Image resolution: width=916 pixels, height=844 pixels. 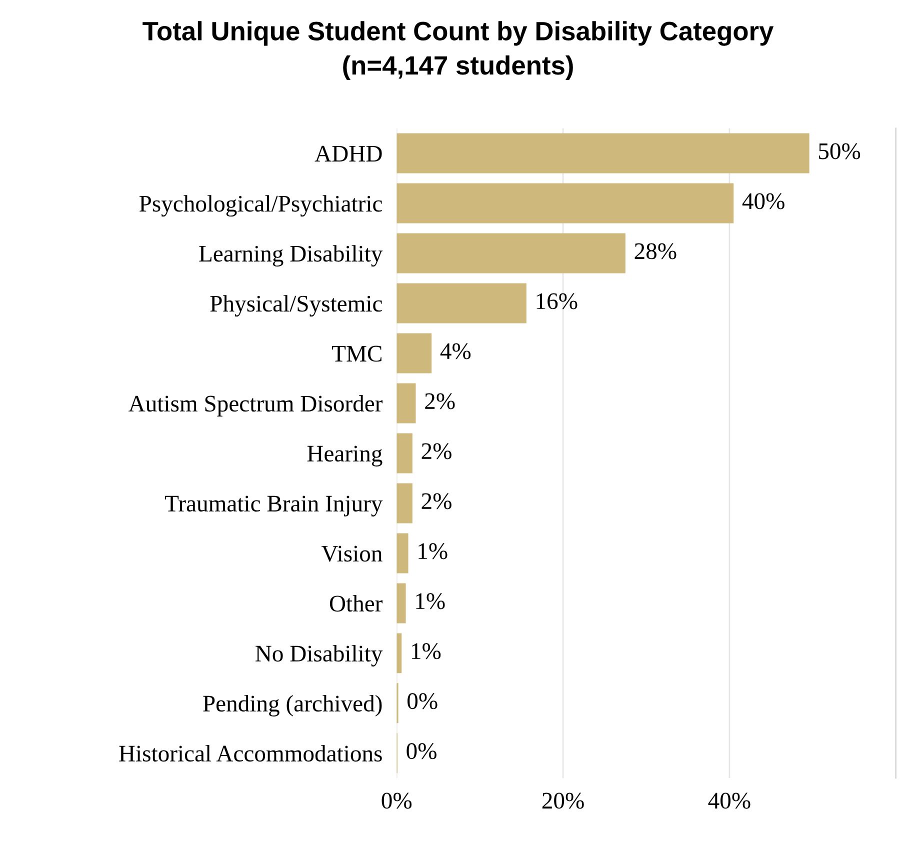 What do you see at coordinates (839, 151) in the screenshot?
I see `data-label: 50%` at bounding box center [839, 151].